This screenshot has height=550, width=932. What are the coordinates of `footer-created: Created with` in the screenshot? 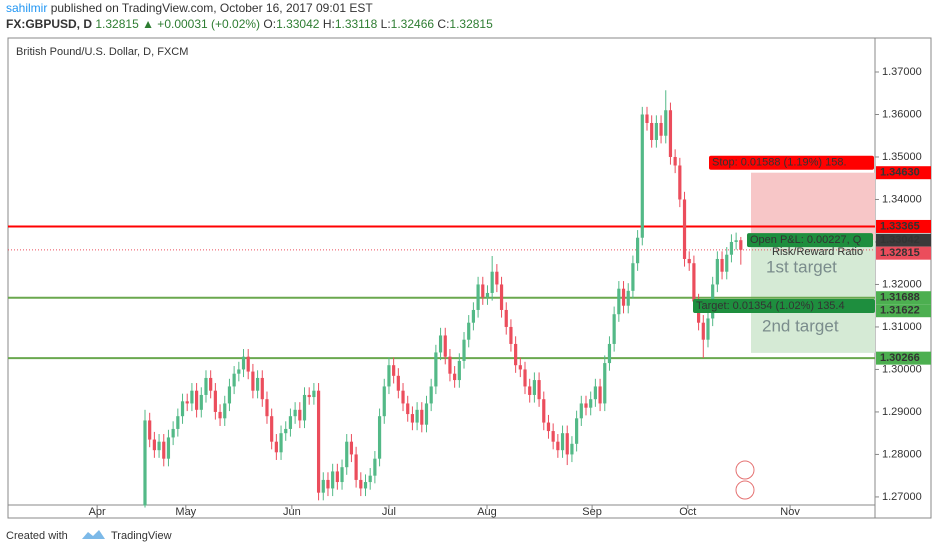 It's located at (37, 536).